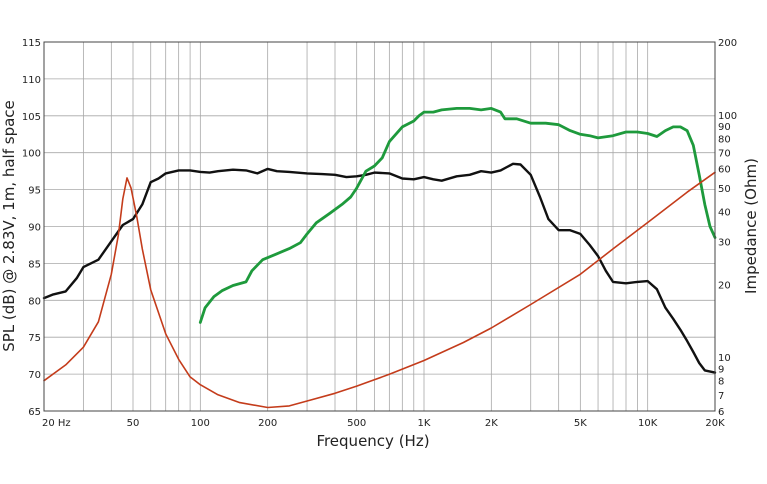 The height and width of the screenshot is (484, 767). I want to click on x-tick-label: 500, so click(356, 423).